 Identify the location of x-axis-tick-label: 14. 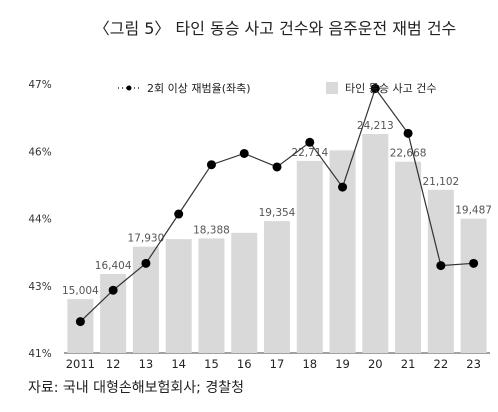
(178, 364).